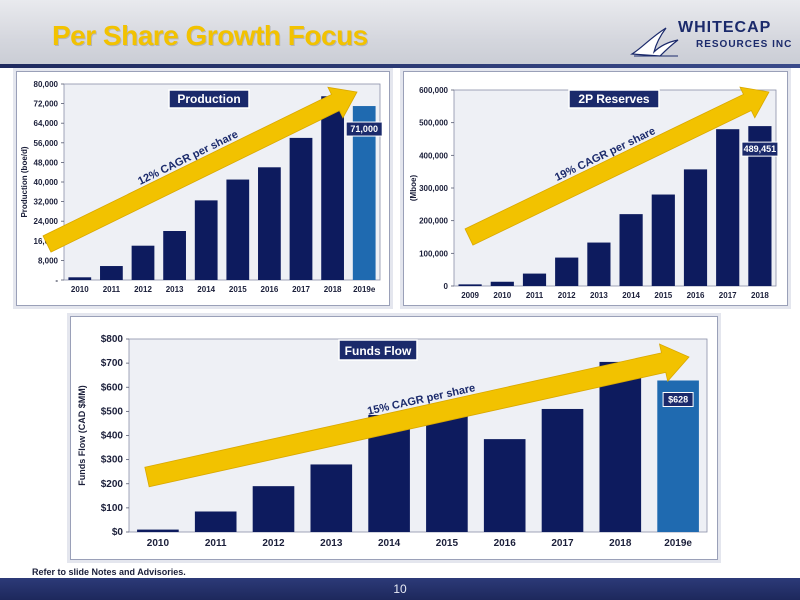 This screenshot has width=800, height=600. Describe the element at coordinates (46, 202) in the screenshot. I see `y-tick-label: 32,000` at that location.